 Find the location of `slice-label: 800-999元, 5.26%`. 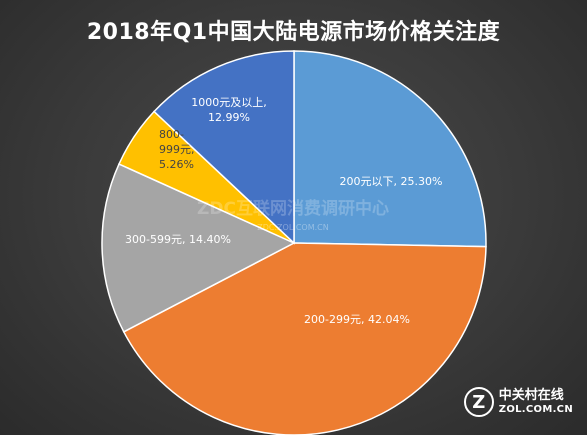

slice-label: 800-999元, 5.26% is located at coordinates (177, 149).